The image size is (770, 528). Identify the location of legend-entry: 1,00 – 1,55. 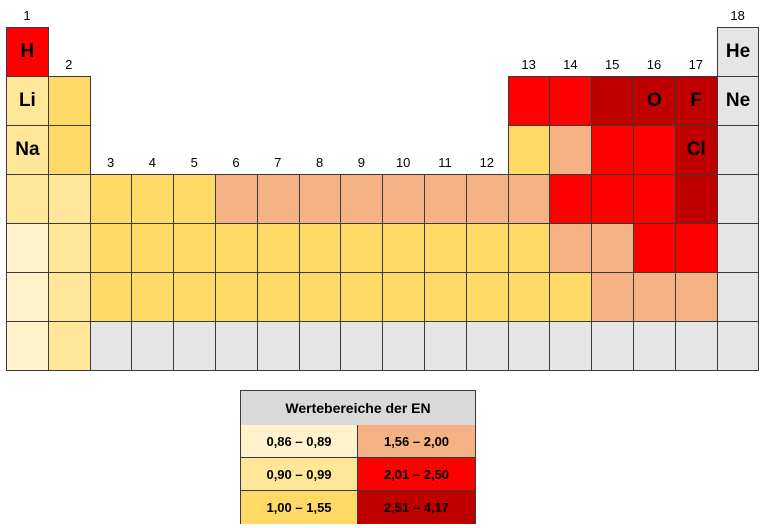
(299, 507).